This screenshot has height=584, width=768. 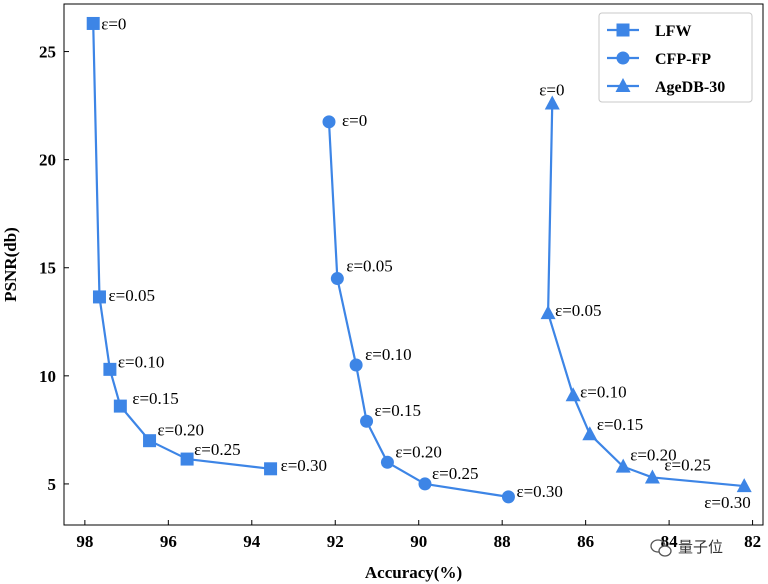 What do you see at coordinates (84, 541) in the screenshot?
I see `x-tick-label: 98` at bounding box center [84, 541].